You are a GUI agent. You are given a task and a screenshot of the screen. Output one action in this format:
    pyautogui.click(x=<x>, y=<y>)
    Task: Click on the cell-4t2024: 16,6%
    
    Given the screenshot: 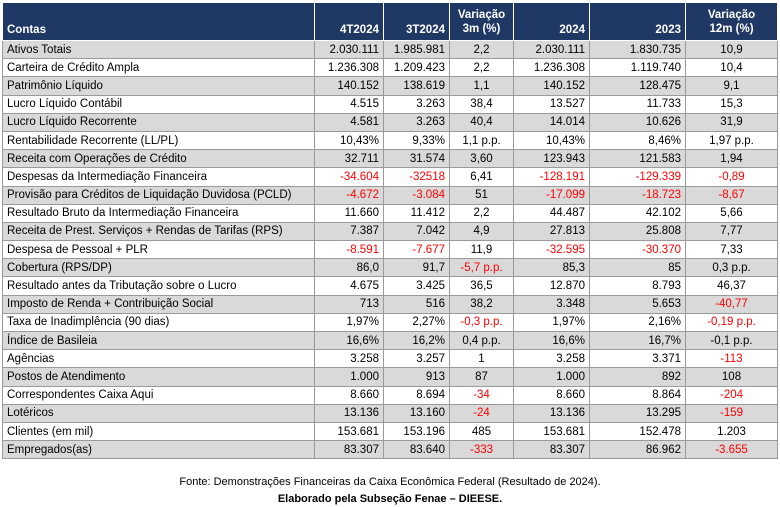 What is the action you would take?
    pyautogui.click(x=349, y=340)
    